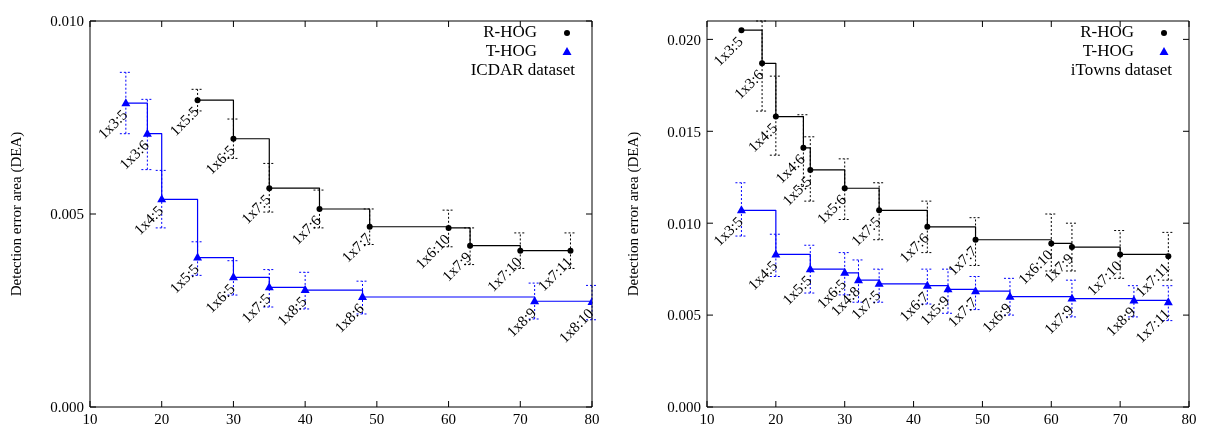 Image resolution: width=1210 pixels, height=441 pixels. I want to click on annotation: ICDAR dataset, so click(523, 69).